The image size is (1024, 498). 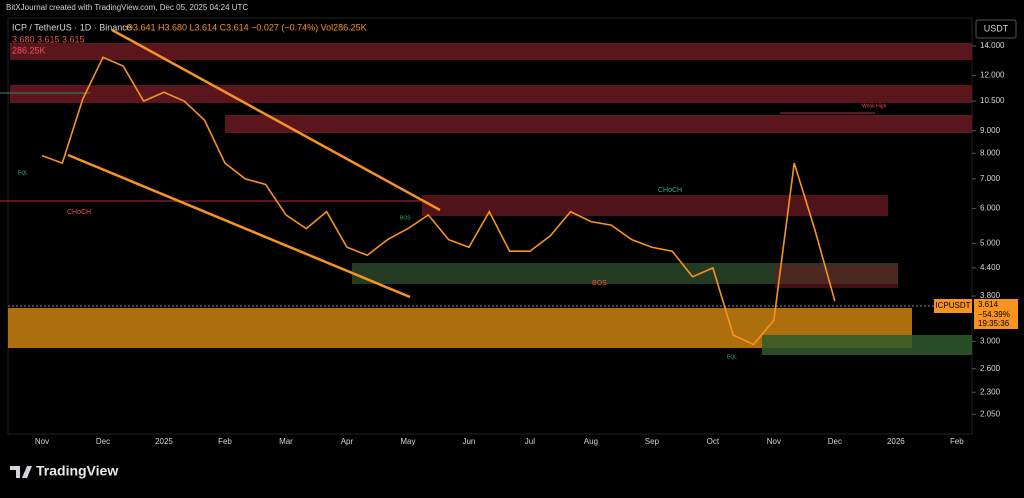 I want to click on y-tick-label: 2.600, so click(x=990, y=368).